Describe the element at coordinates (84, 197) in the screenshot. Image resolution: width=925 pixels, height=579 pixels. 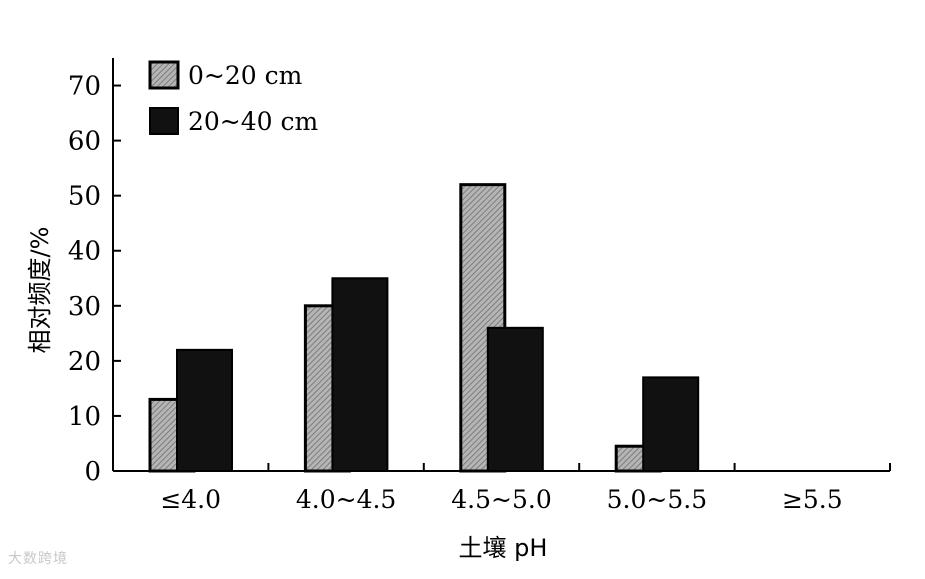
I see `y-tick-label: 50` at that location.